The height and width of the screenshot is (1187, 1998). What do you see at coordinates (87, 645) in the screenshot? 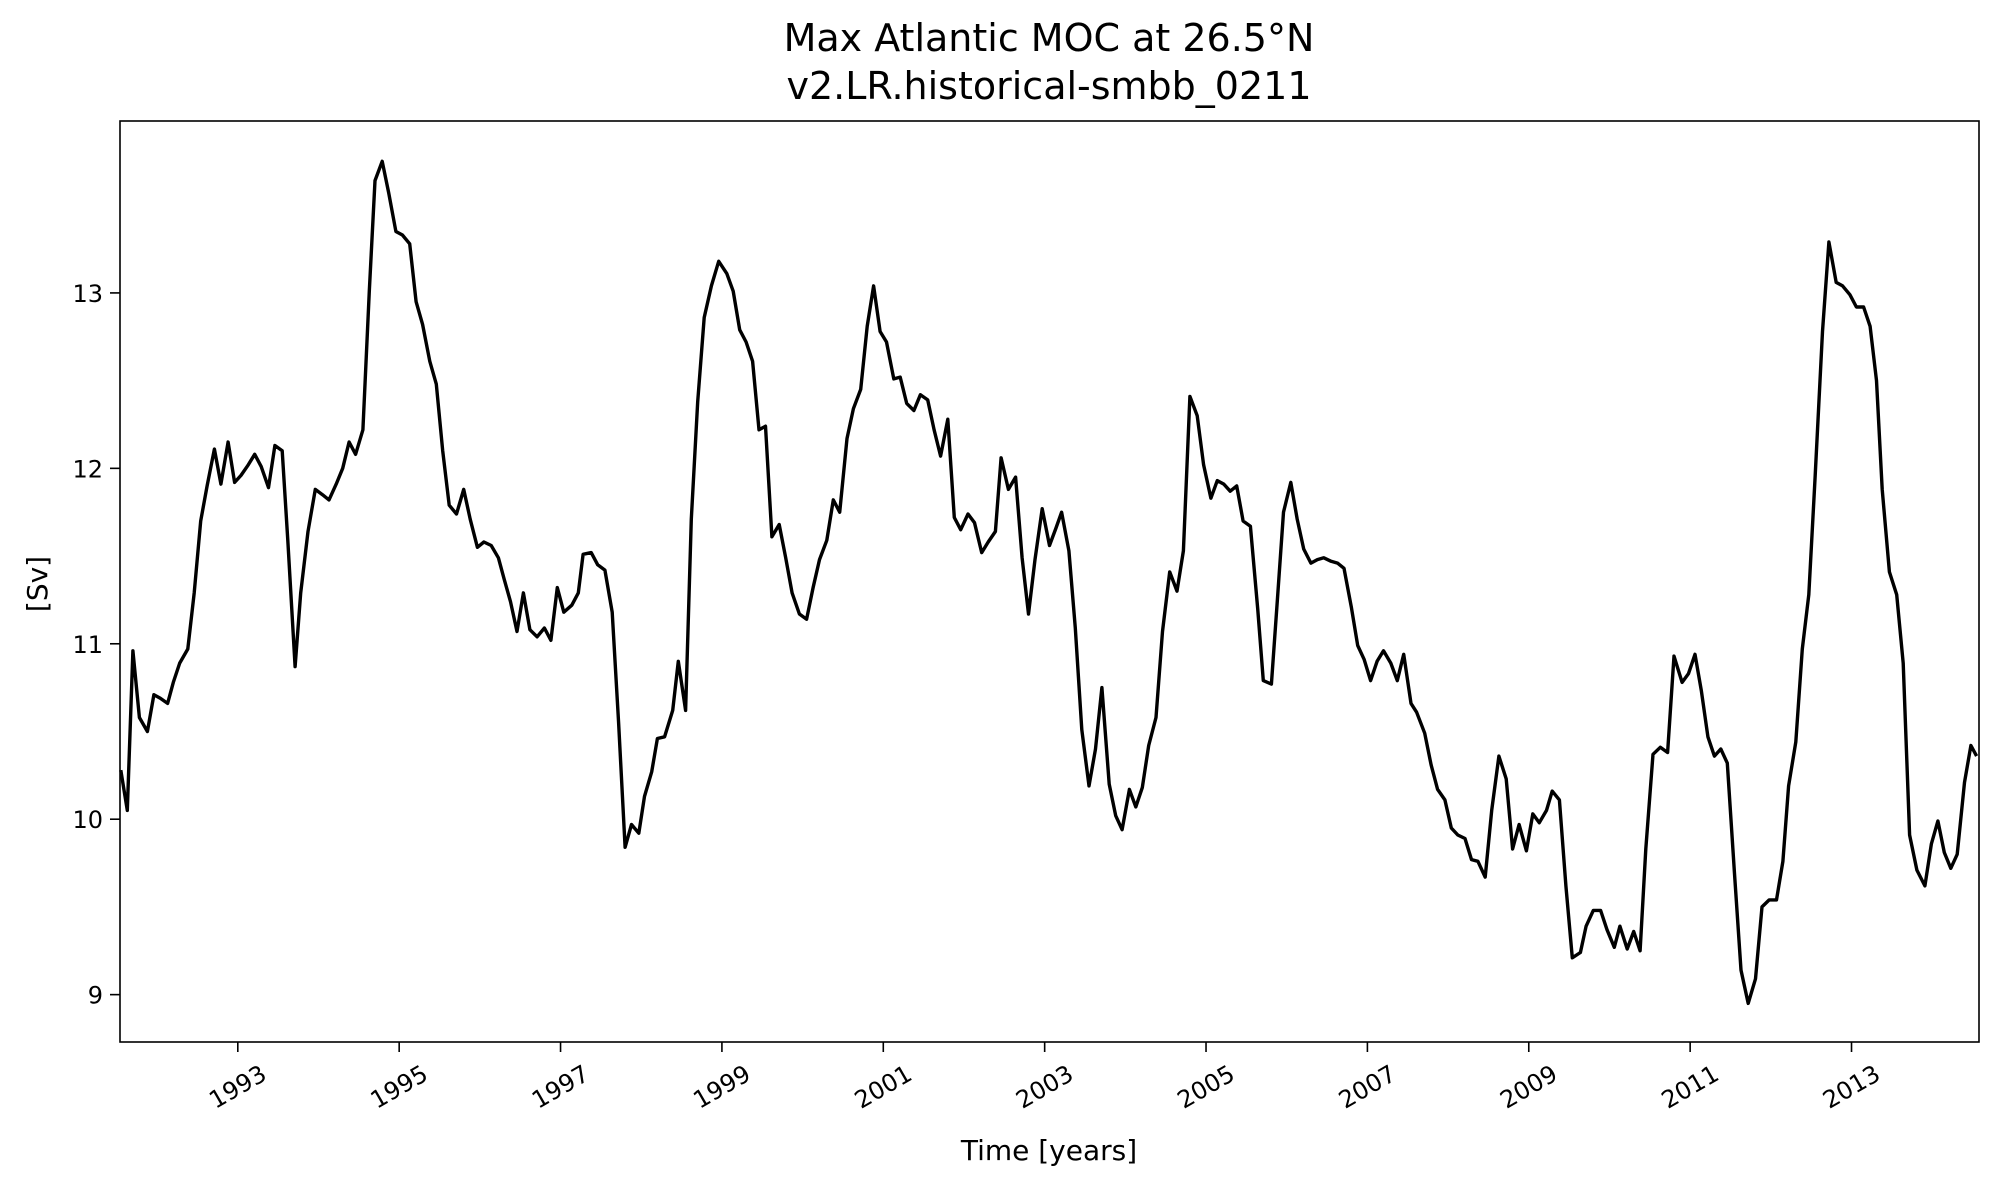
I see `y-tick-label: 11` at bounding box center [87, 645].